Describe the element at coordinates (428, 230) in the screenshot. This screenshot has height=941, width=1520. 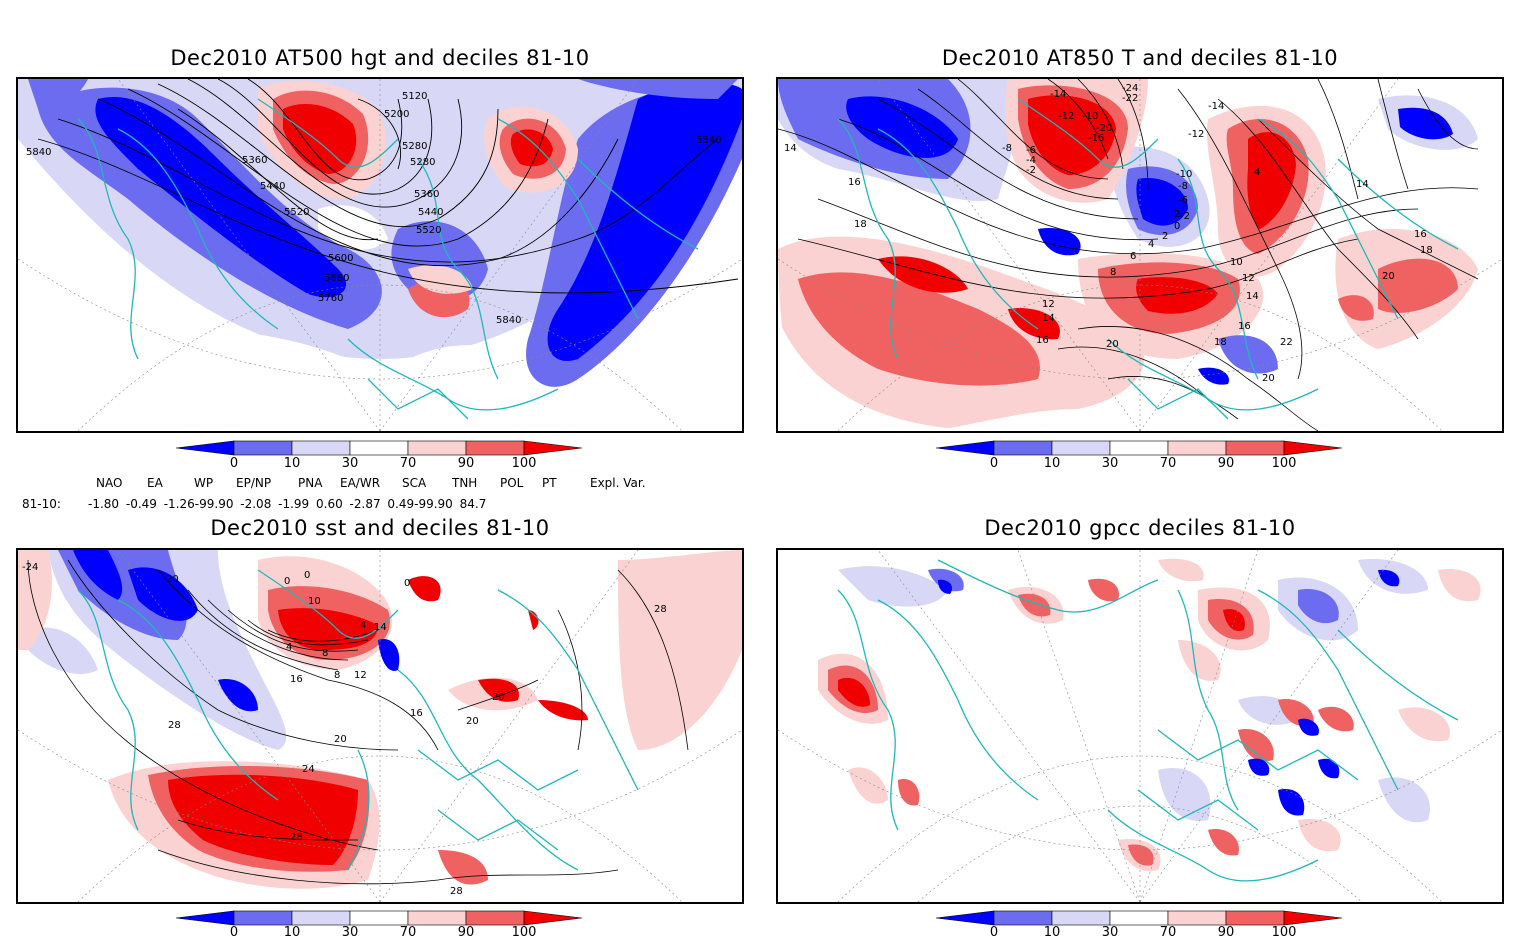
I see `contour-label: 5520` at that location.